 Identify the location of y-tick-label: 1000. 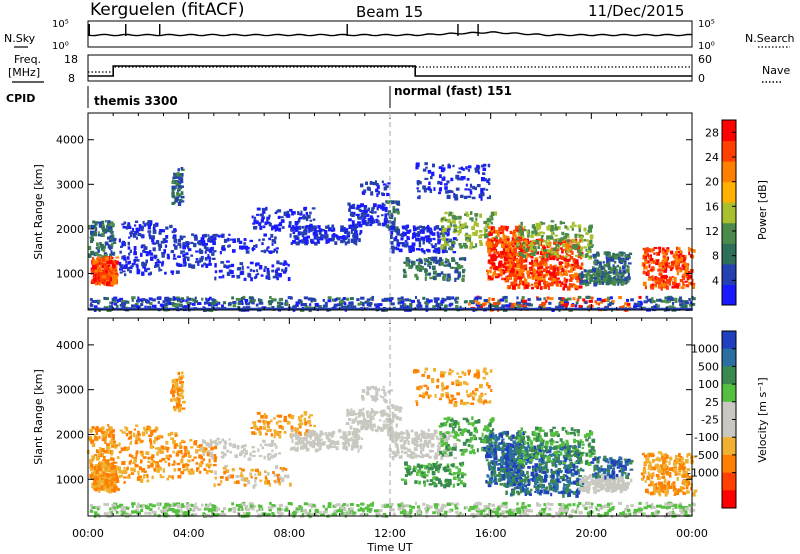
(70, 273).